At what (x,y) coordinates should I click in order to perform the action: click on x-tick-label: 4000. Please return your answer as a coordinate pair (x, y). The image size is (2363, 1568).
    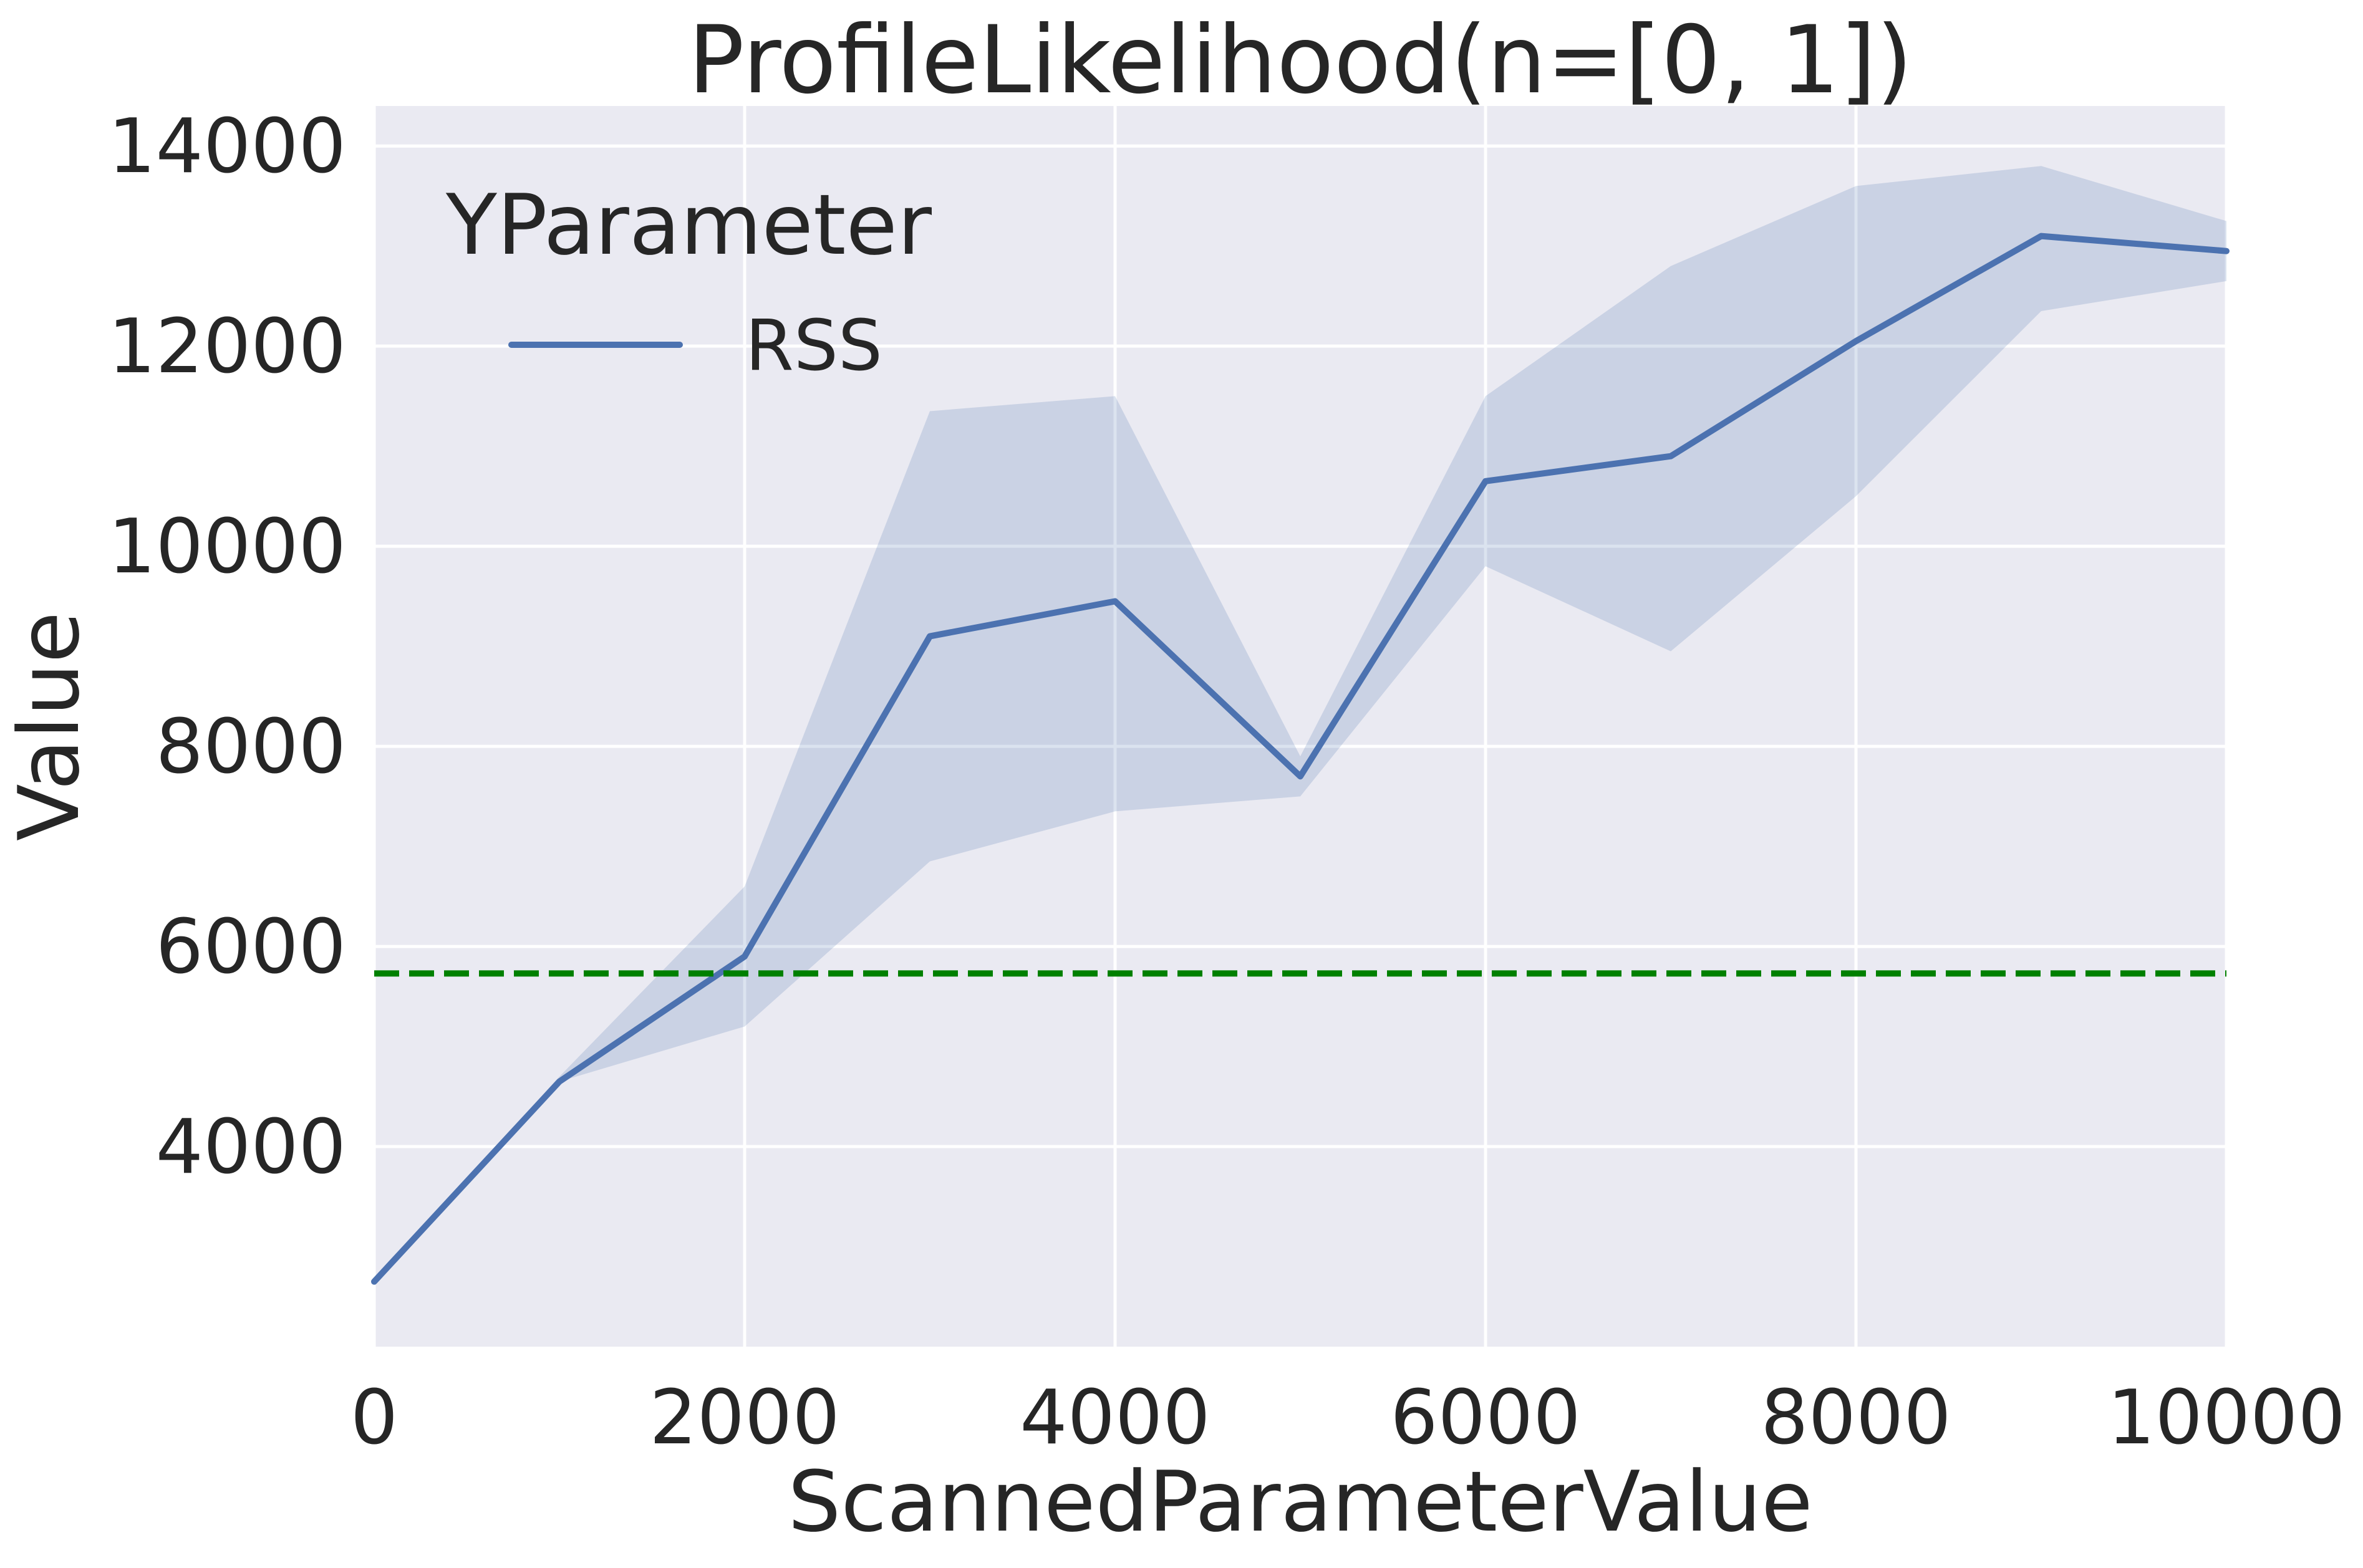
    Looking at the image, I should click on (1115, 1418).